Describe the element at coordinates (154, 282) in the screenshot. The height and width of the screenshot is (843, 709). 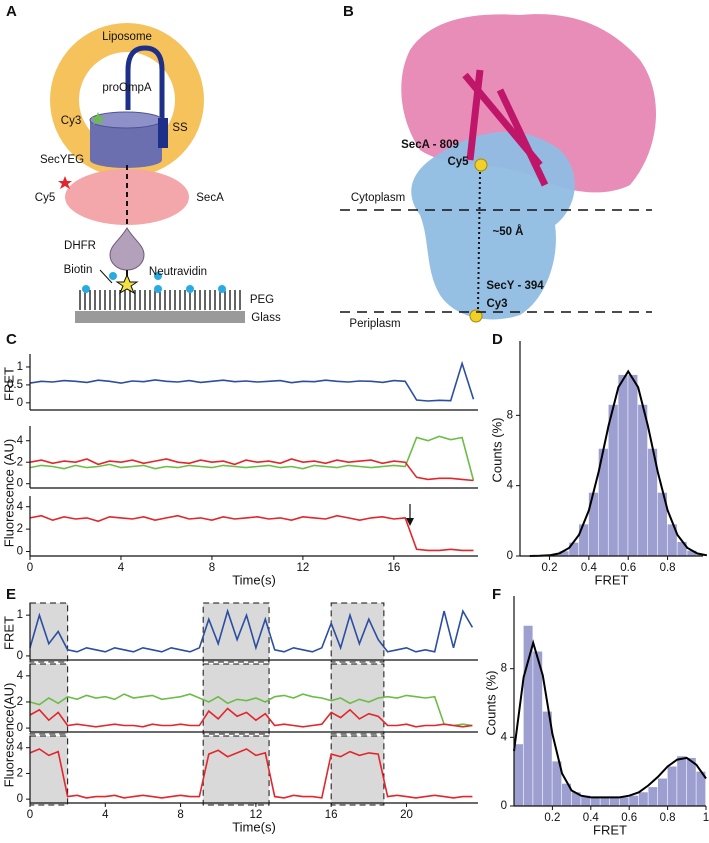
I see `biotin-dots` at that location.